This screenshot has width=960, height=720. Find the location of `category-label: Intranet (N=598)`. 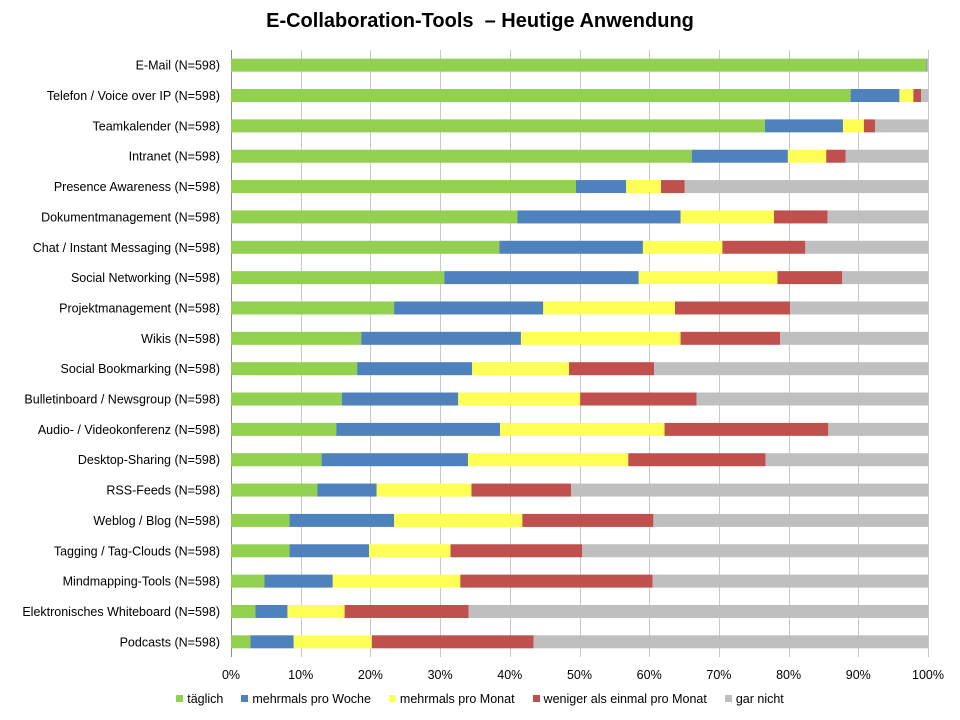

category-label: Intranet (N=598) is located at coordinates (174, 157).